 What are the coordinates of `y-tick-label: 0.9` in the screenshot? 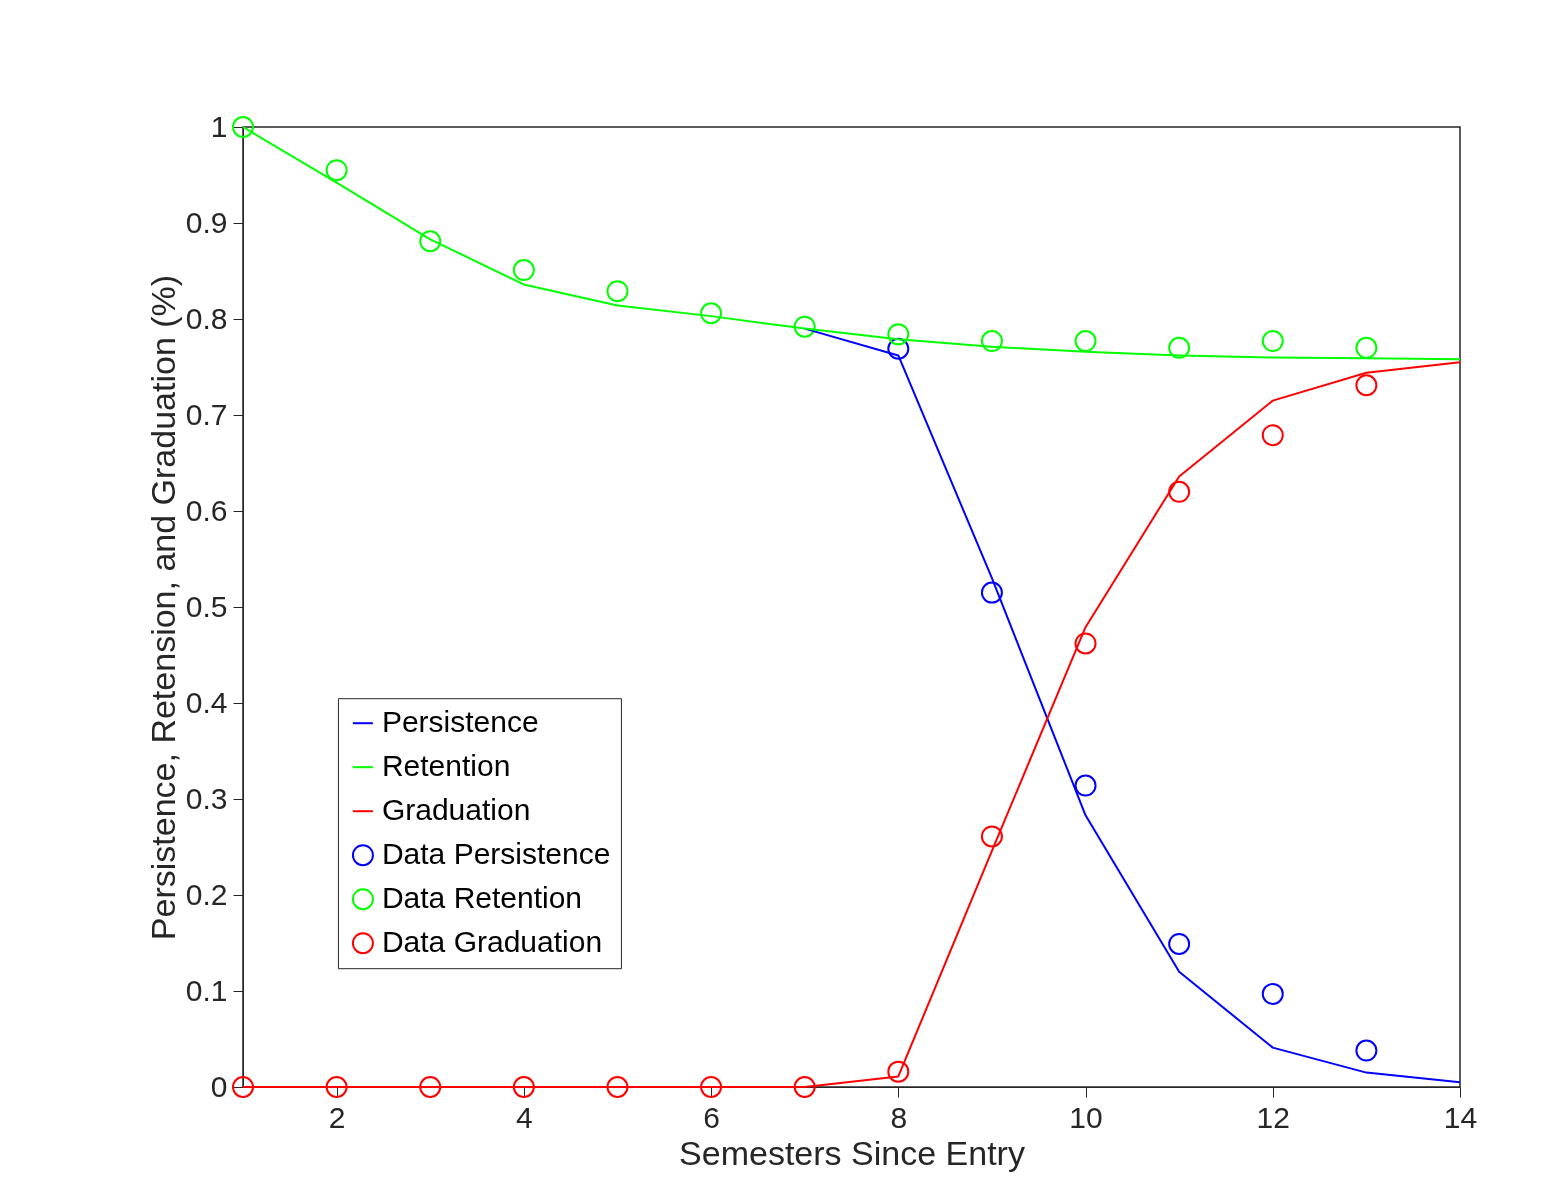 It's located at (206, 222).